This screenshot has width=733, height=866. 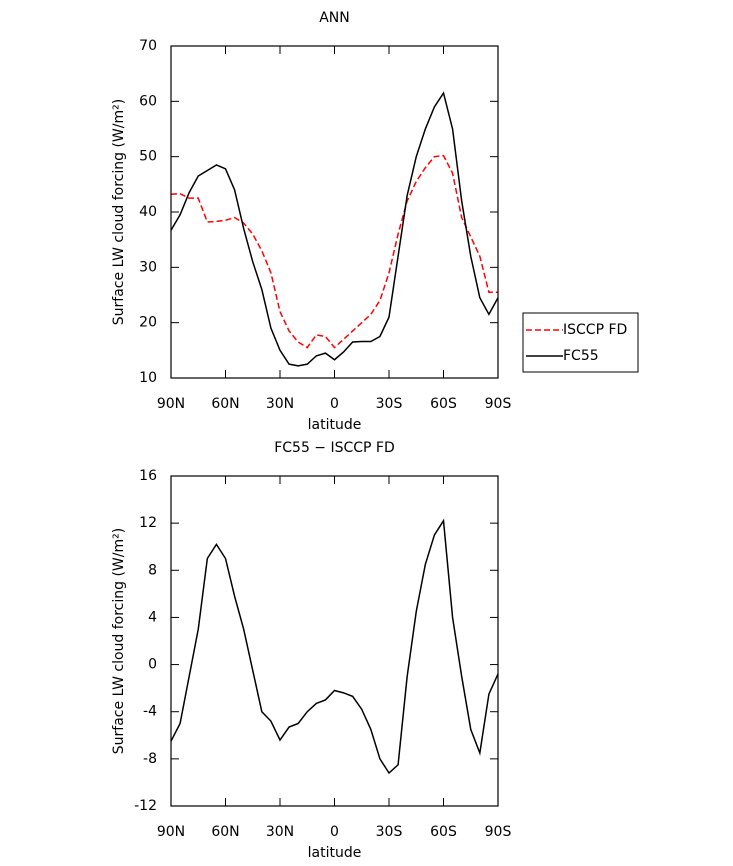 What do you see at coordinates (148, 157) in the screenshot?
I see `y-tick-label: 50` at bounding box center [148, 157].